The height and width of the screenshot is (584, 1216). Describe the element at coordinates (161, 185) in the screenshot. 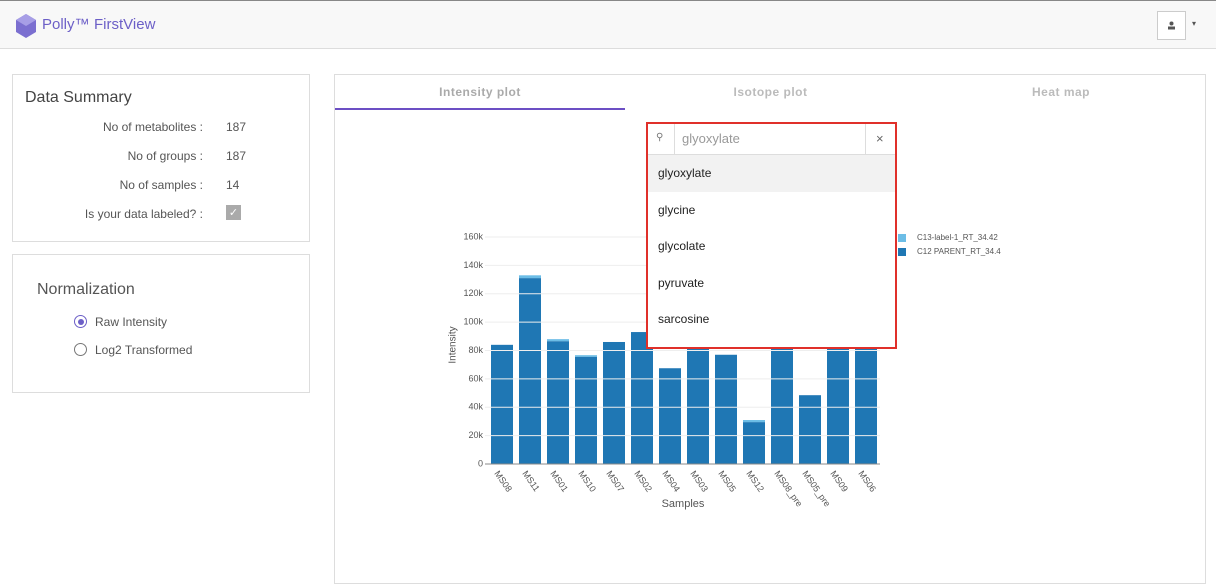

I see `summary-label: No of samples :` at that location.